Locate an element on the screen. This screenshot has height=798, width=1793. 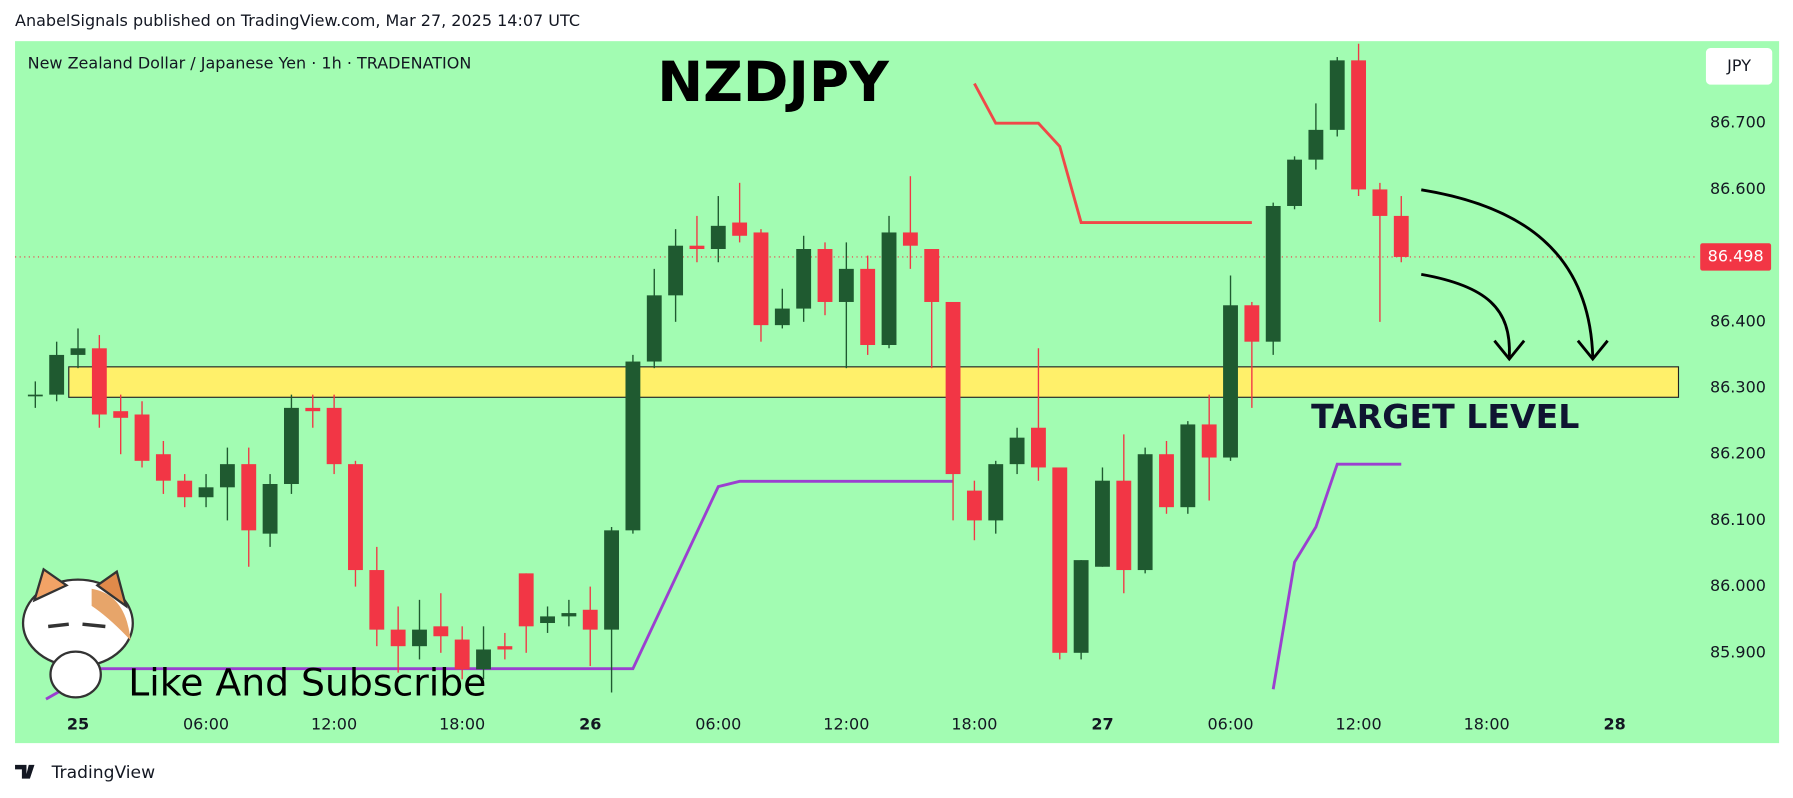
y-tick-label: 86.300 is located at coordinates (1738, 387).